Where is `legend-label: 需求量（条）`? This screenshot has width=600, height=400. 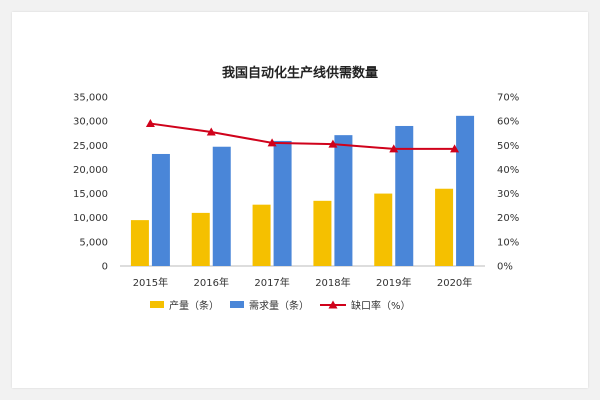
legend-label: 需求量（条） is located at coordinates (279, 305).